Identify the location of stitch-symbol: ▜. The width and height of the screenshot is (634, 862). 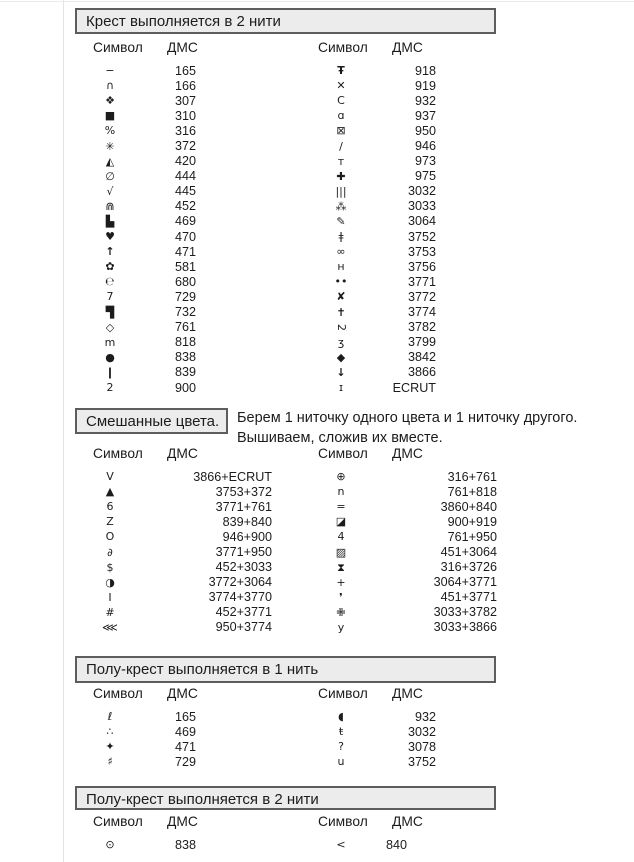
(110, 312).